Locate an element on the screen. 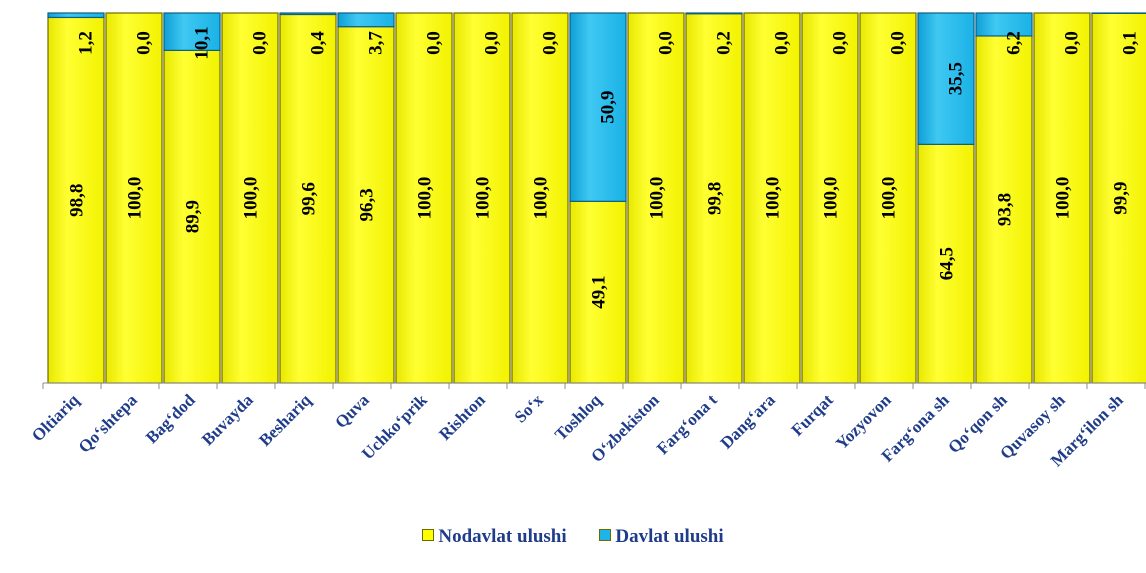 The image size is (1146, 573). data-label-nodavlat-8: 100,0 is located at coordinates (541, 198).